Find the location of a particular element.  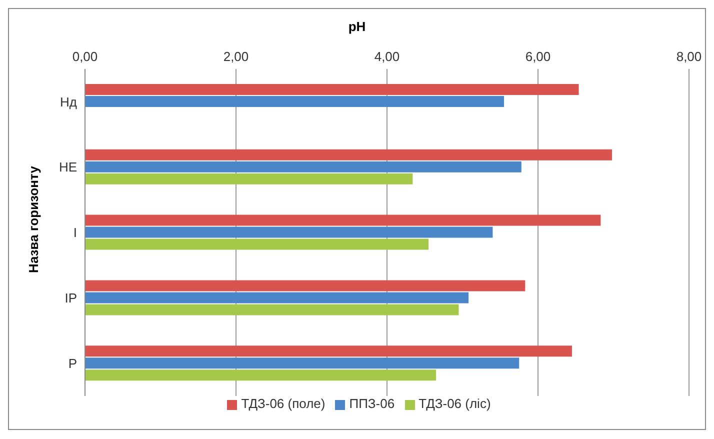

y-axis-title: Назва горизонту is located at coordinates (33, 219).